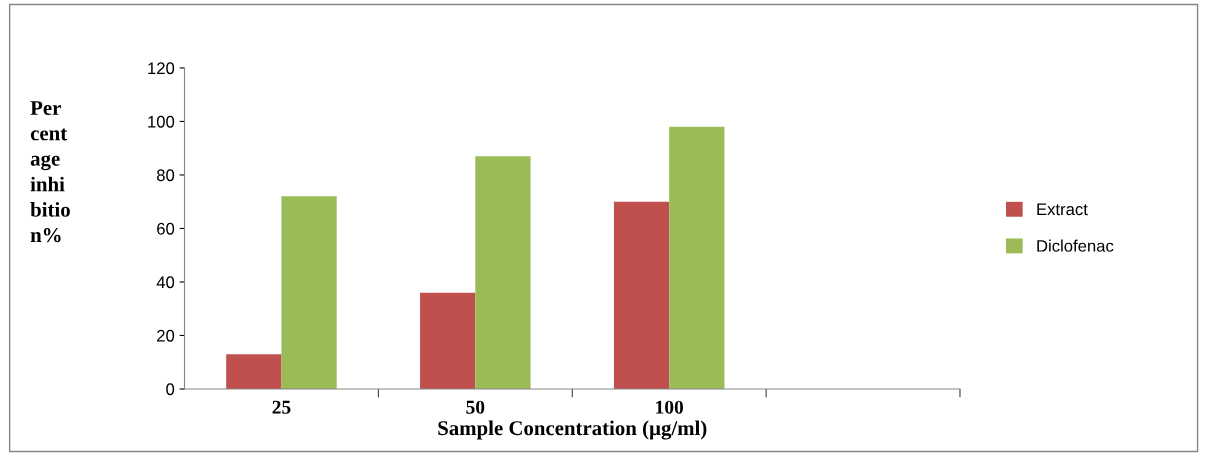 The image size is (1206, 456). Describe the element at coordinates (170, 389) in the screenshot. I see `y-tick-label: 0` at that location.